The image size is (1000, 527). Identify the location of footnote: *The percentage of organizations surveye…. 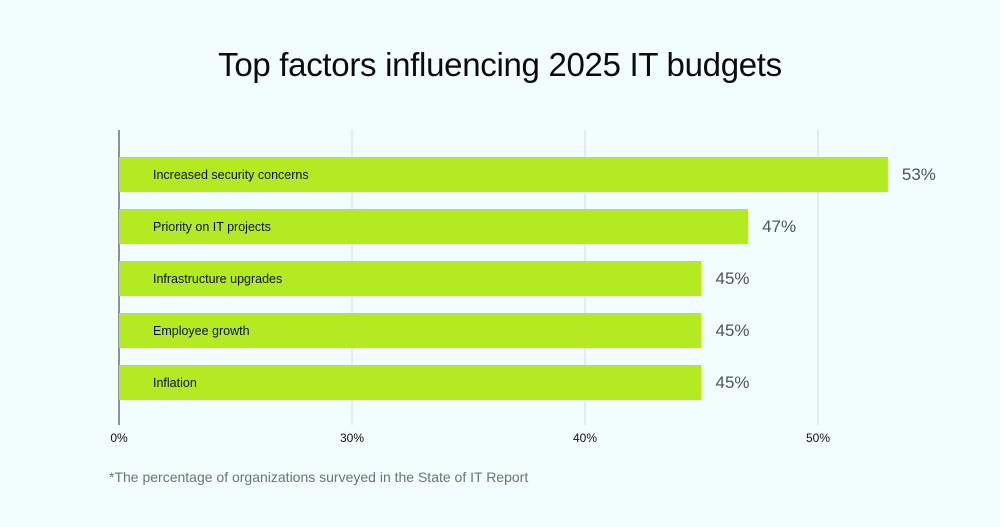
(319, 477).